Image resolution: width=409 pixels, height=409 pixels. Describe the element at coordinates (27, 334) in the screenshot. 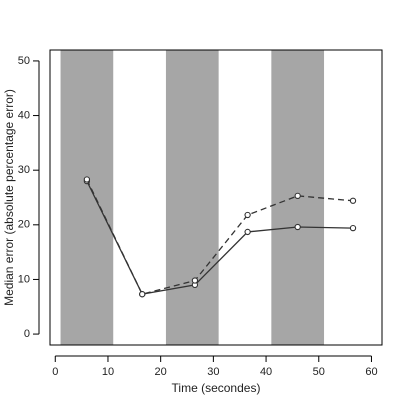

I see `y-tick-label-0: 0` at that location.